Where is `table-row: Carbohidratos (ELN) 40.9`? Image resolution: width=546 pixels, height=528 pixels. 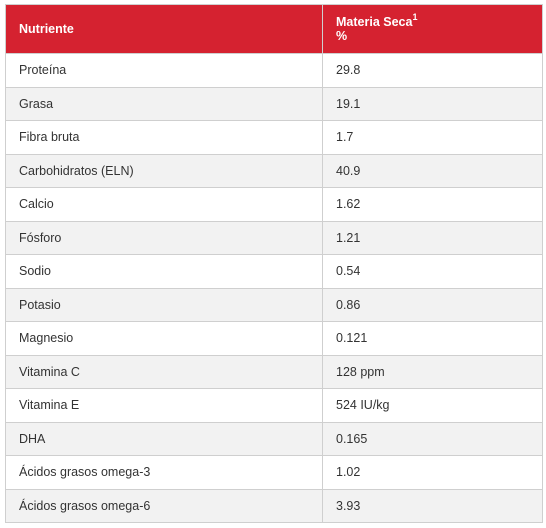 table-row: Carbohidratos (ELN) 40.9 is located at coordinates (274, 170).